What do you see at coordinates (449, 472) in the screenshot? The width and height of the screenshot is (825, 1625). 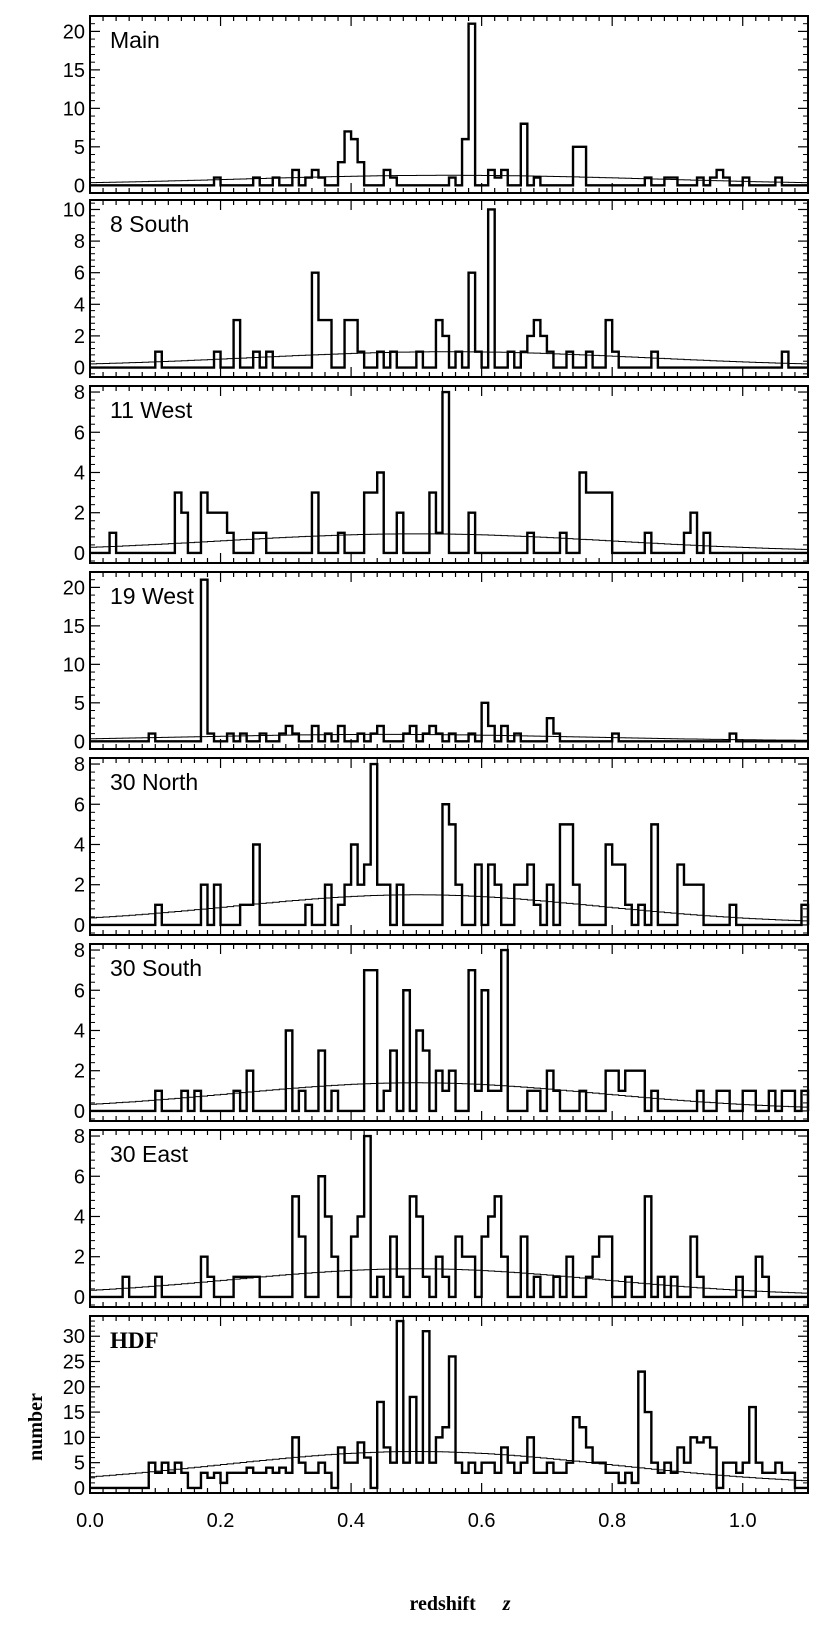 I see `histogram-outline` at bounding box center [449, 472].